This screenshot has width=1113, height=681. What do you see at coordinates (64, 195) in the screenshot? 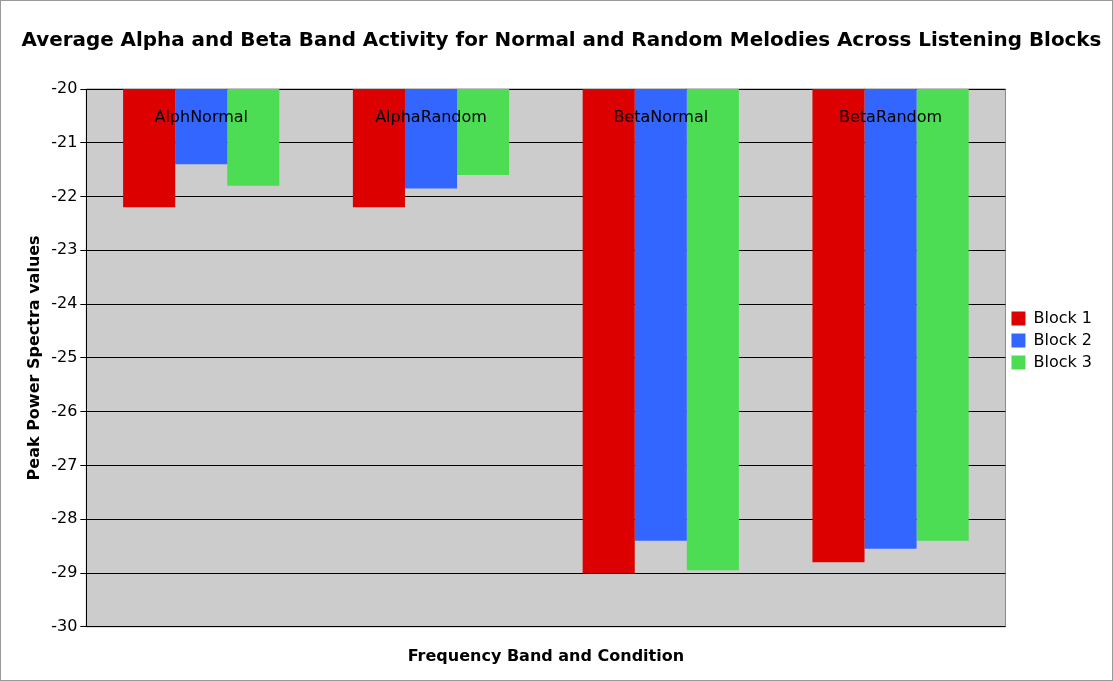
I see `y-tick-label: -22` at bounding box center [64, 195].